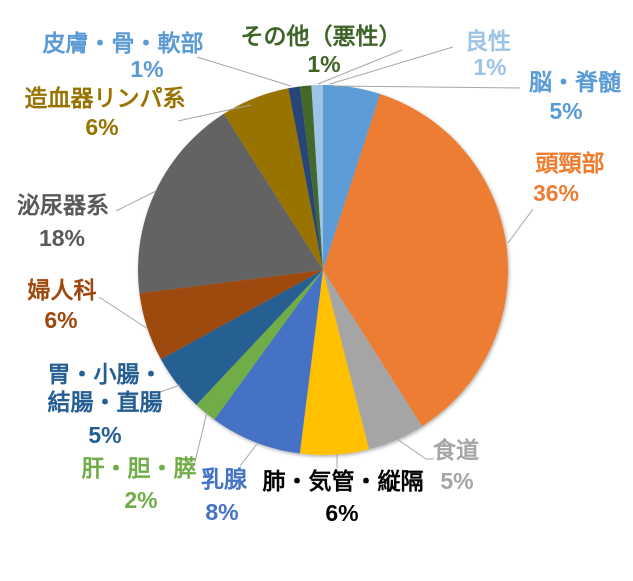 The width and height of the screenshot is (633, 581). What do you see at coordinates (141, 500) in the screenshot?
I see `pie-pct-liver-gallbladder-pancreas: 2%` at bounding box center [141, 500].